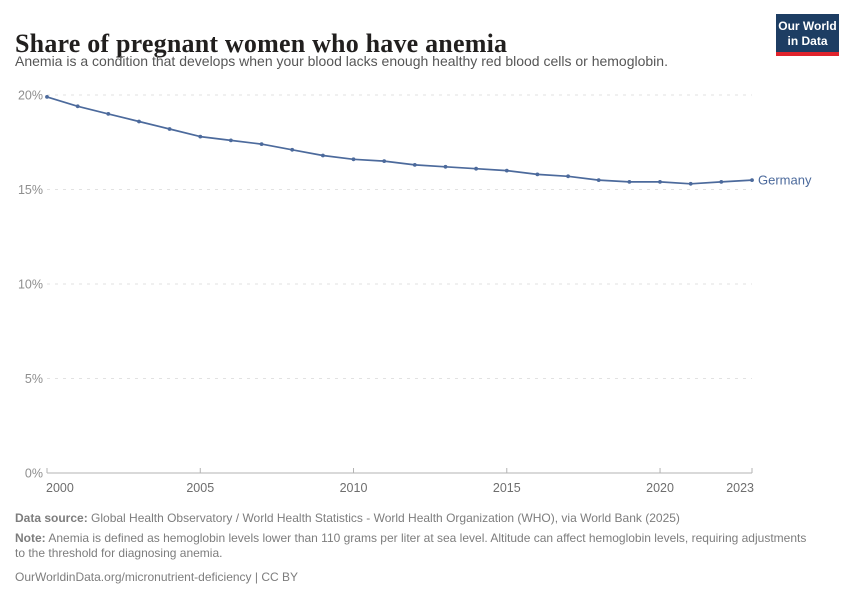 This screenshot has width=850, height=600. What do you see at coordinates (807, 26) in the screenshot?
I see `owid-logo-line1: Our World` at bounding box center [807, 26].